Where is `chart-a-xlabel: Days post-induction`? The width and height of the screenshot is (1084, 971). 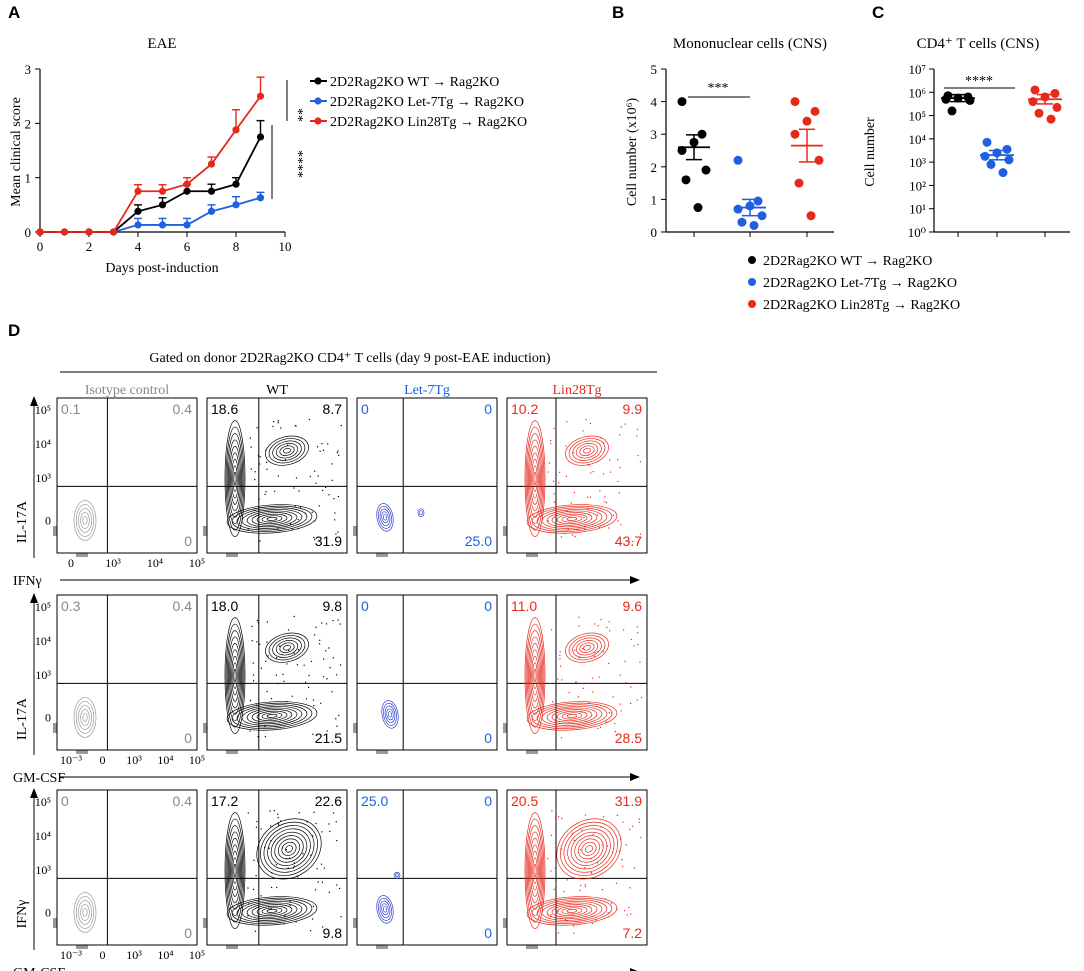 chart-a-xlabel: Days post-induction is located at coordinates (161, 268).